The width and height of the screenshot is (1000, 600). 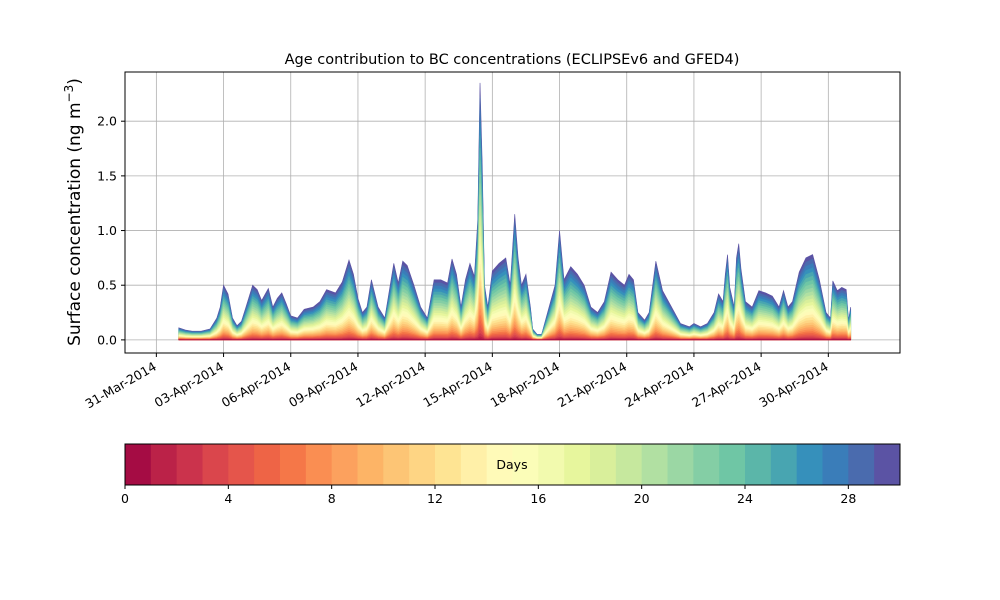 I want to click on colorbar-tick-label: 4, so click(x=228, y=498).